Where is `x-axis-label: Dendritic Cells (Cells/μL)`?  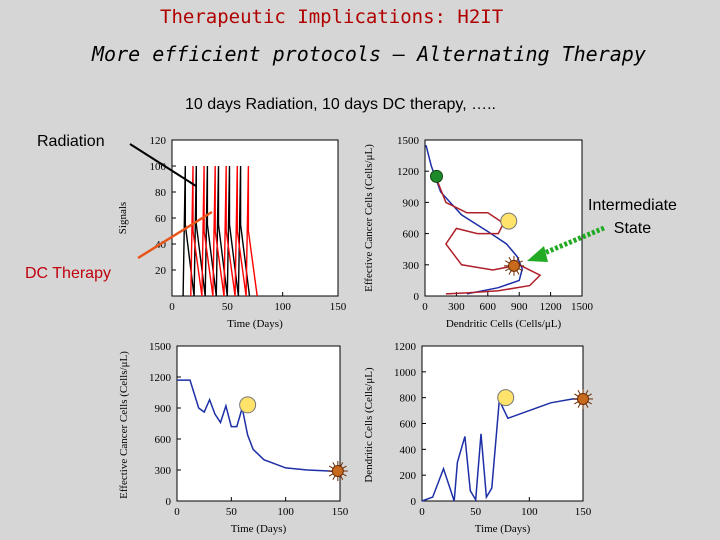
x-axis-label: Dendritic Cells (Cells/μL) is located at coordinates (504, 324).